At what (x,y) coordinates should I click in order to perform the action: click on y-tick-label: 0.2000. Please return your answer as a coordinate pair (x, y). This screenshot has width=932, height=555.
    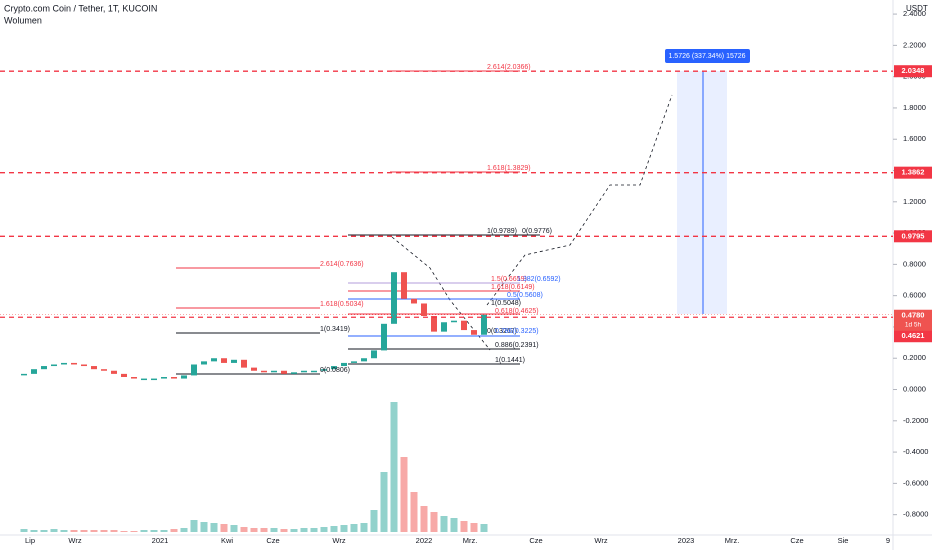
    Looking at the image, I should click on (914, 357).